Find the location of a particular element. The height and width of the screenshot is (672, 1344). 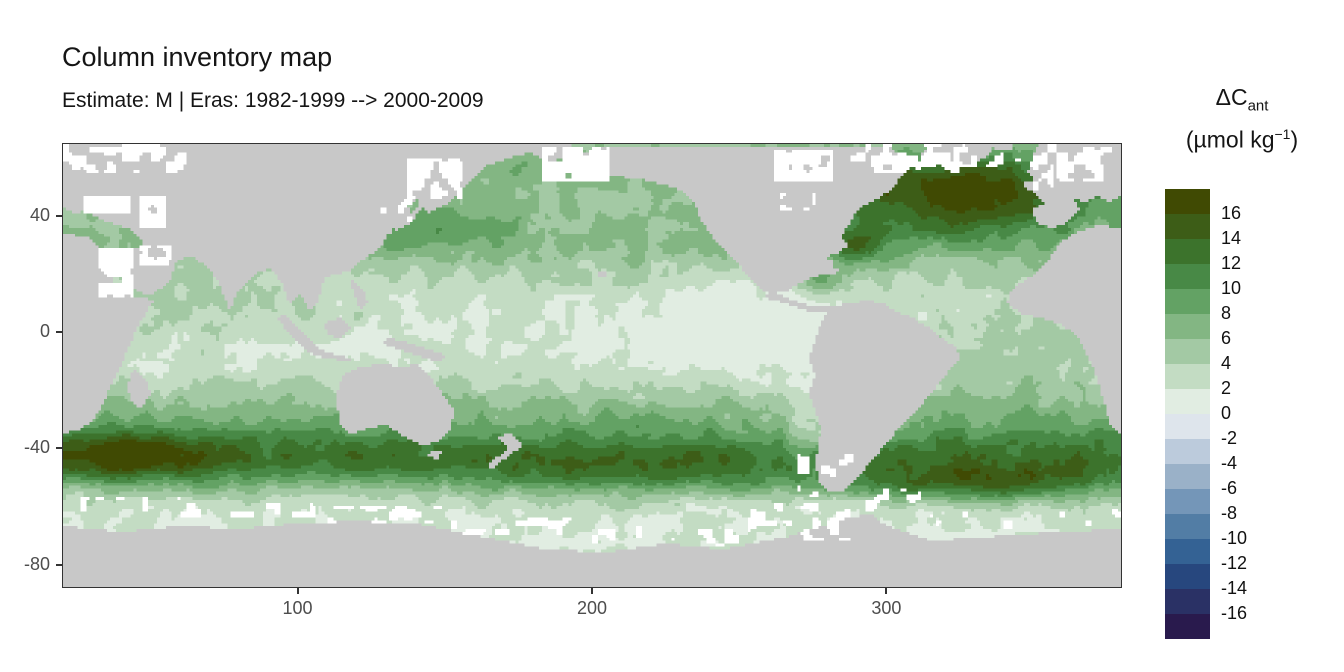

legend-label: -12 is located at coordinates (1234, 563).